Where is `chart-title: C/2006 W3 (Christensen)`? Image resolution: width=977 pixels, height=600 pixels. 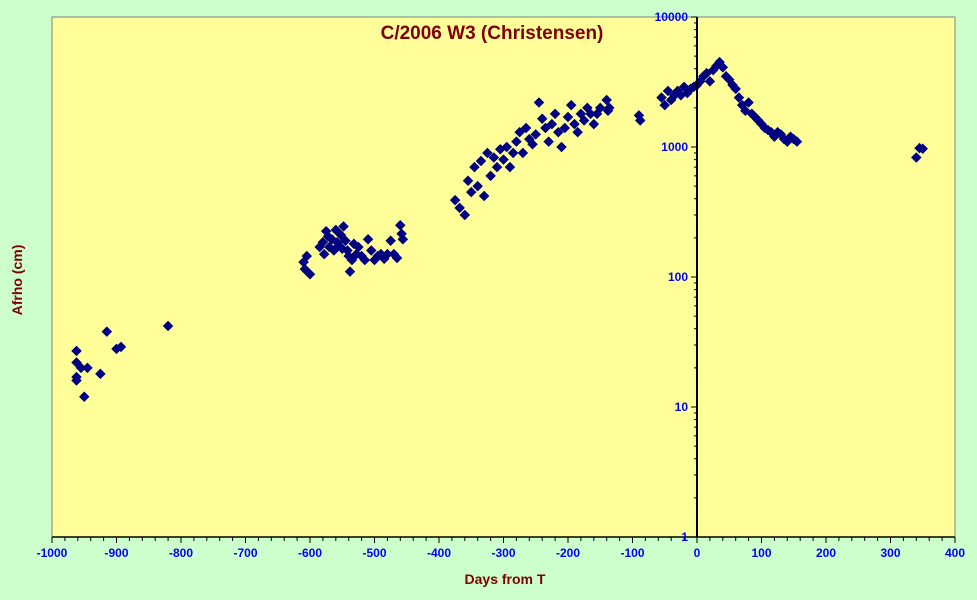 chart-title: C/2006 W3 (Christensen) is located at coordinates (492, 33).